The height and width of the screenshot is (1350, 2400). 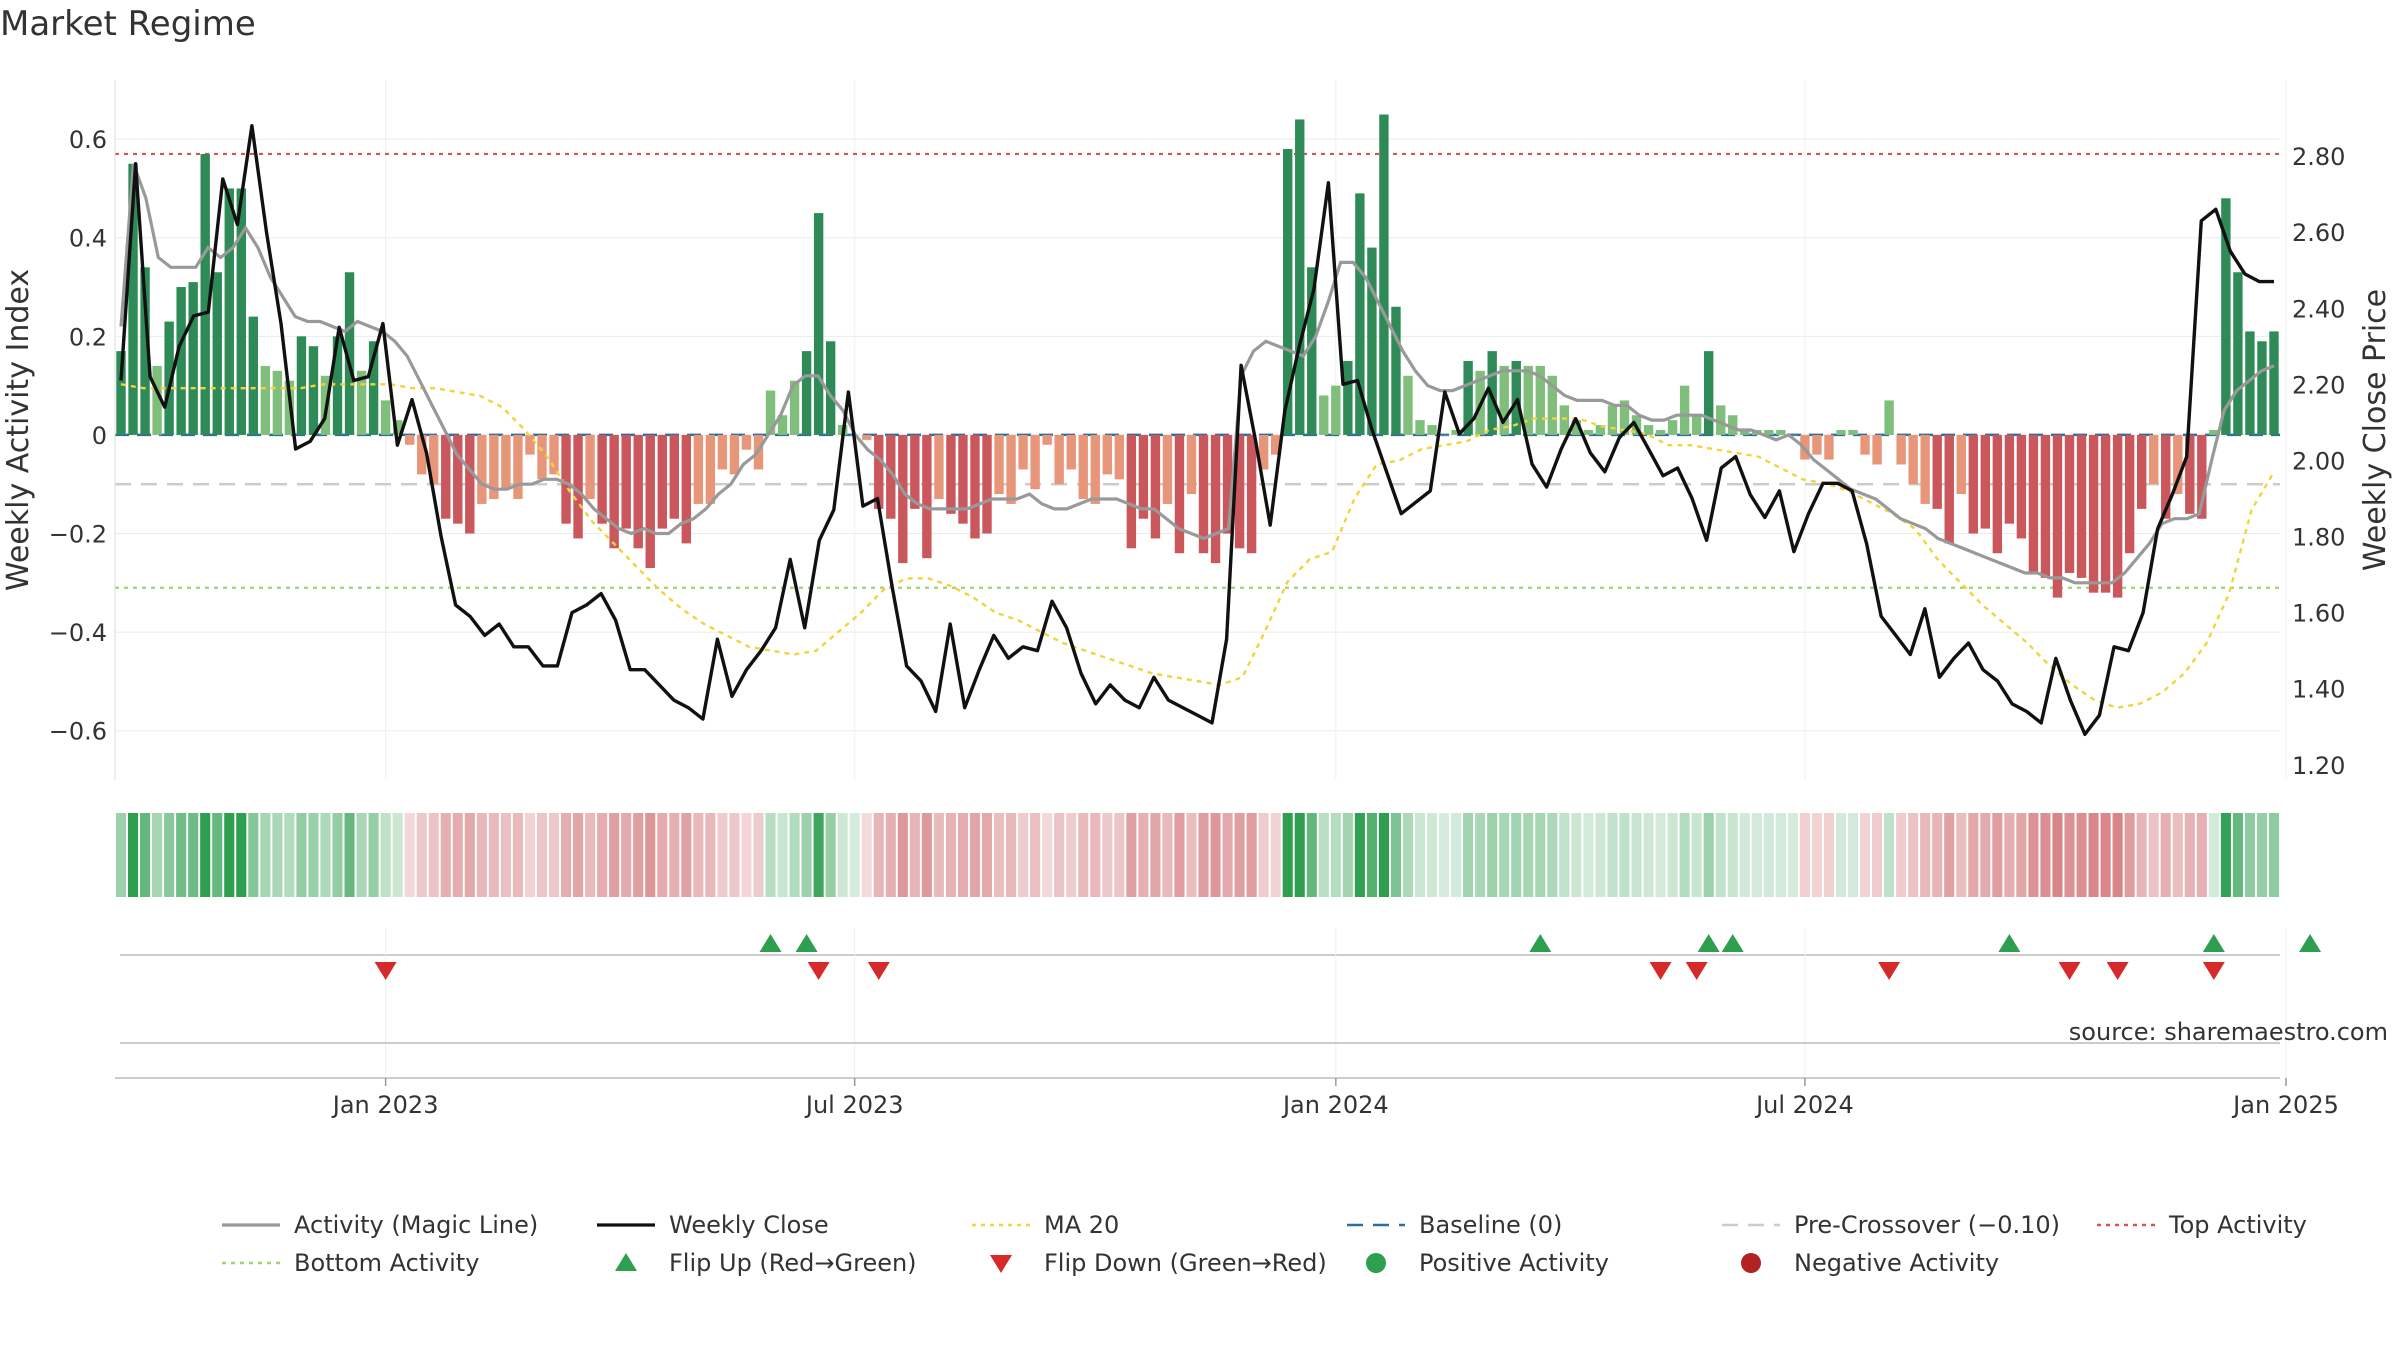 What do you see at coordinates (2318, 461) in the screenshot?
I see `y2-tick-label: 2.00` at bounding box center [2318, 461].